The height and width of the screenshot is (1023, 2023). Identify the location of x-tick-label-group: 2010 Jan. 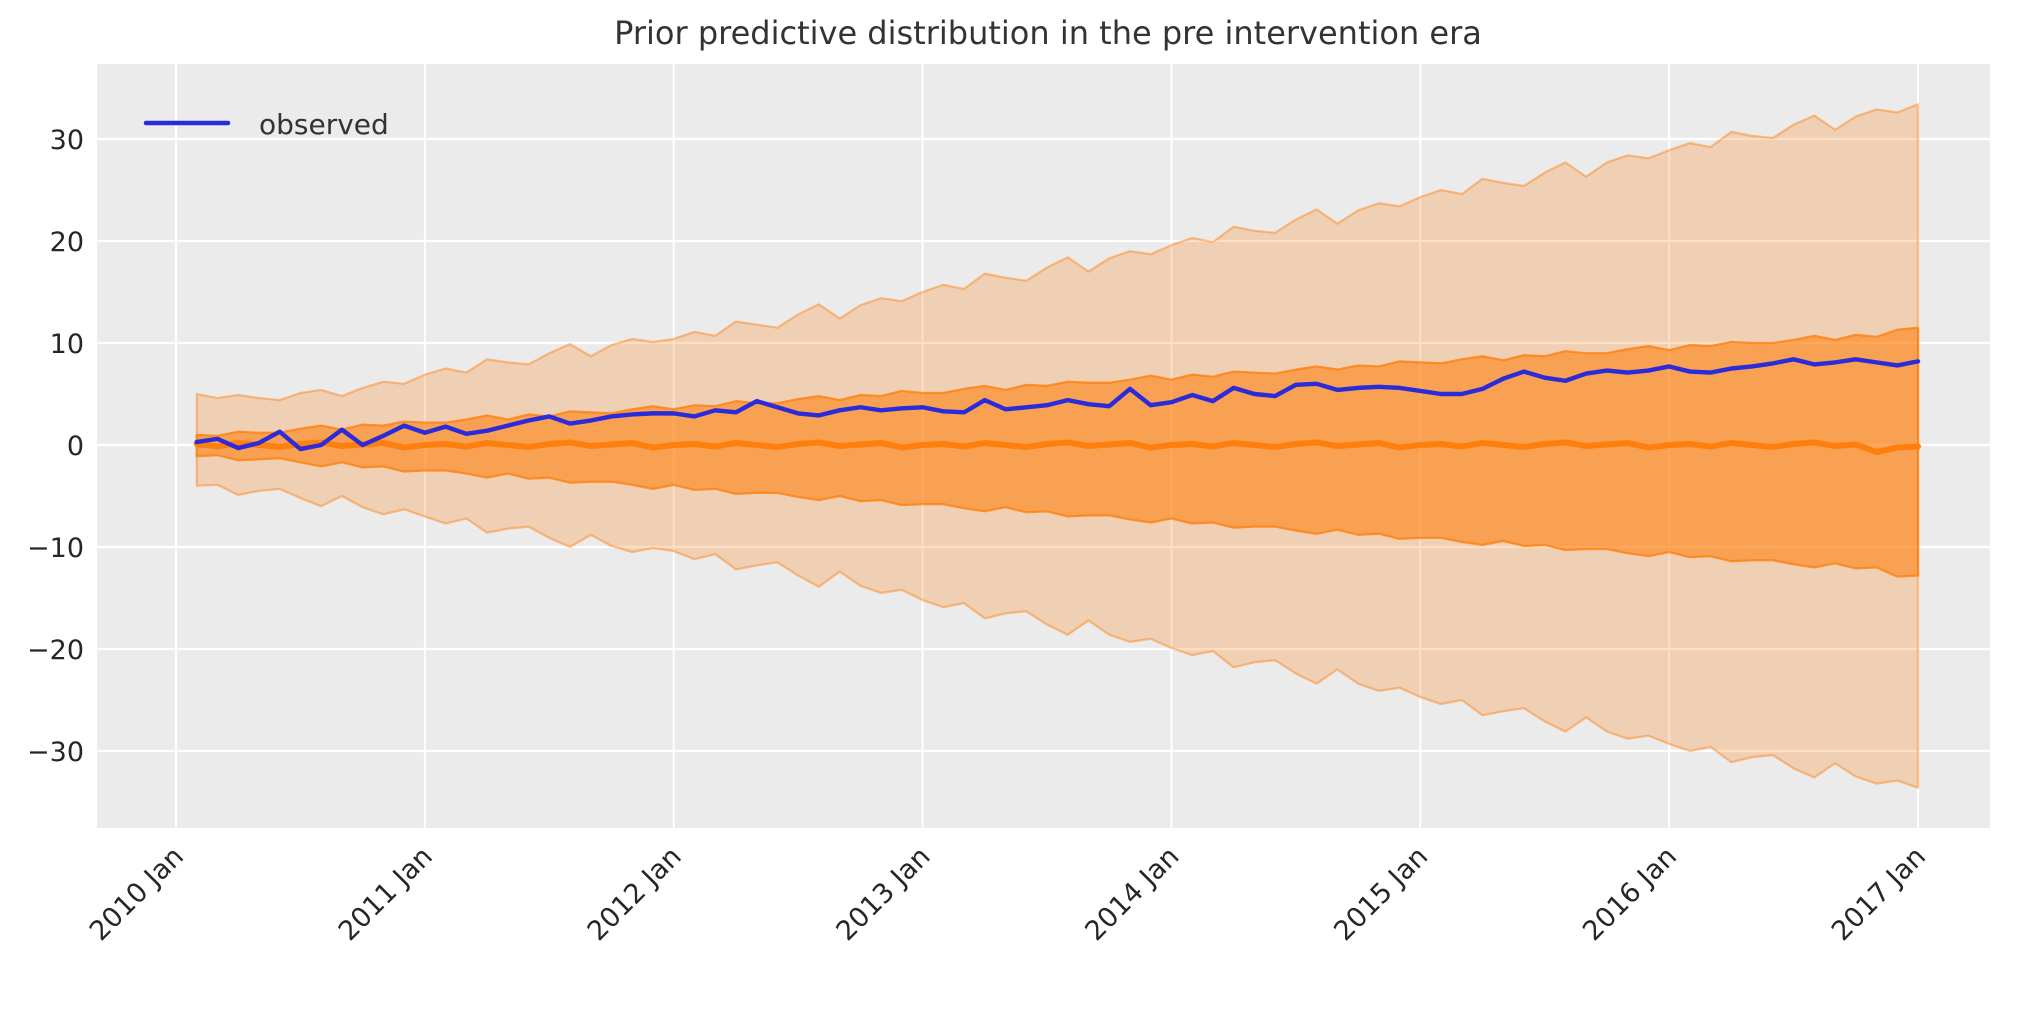
(137, 894).